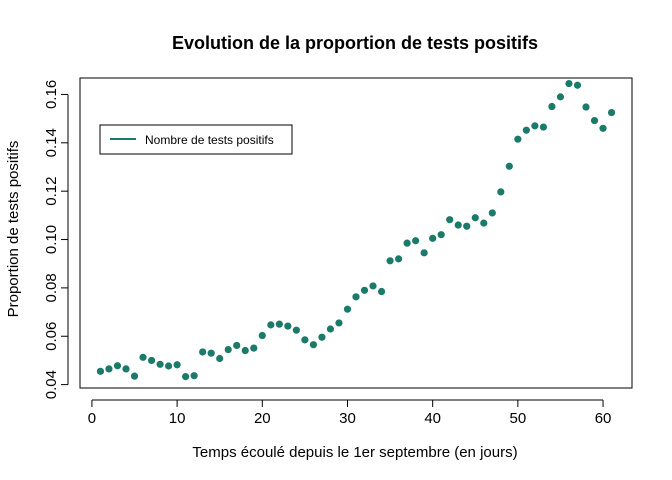 The height and width of the screenshot is (480, 672). I want to click on legend-label: Nombre de tests positifs, so click(209, 140).